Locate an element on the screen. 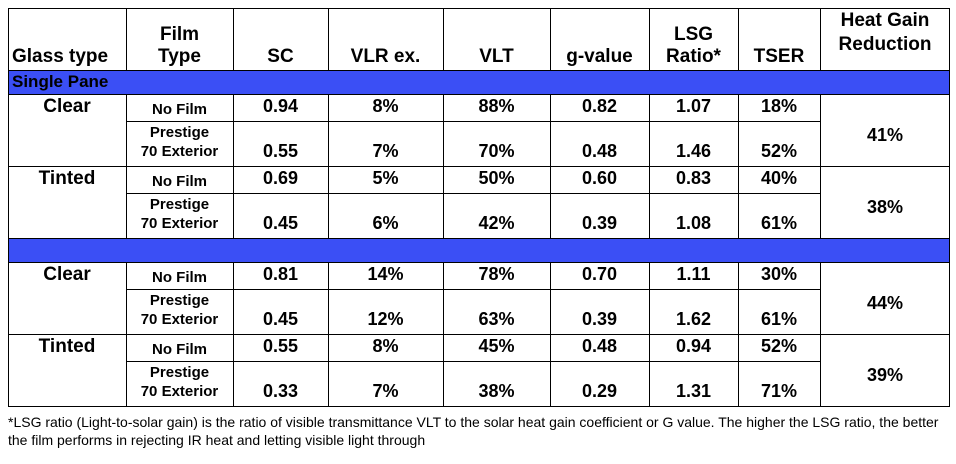 The height and width of the screenshot is (464, 956). vlr-value: 8% is located at coordinates (385, 106).